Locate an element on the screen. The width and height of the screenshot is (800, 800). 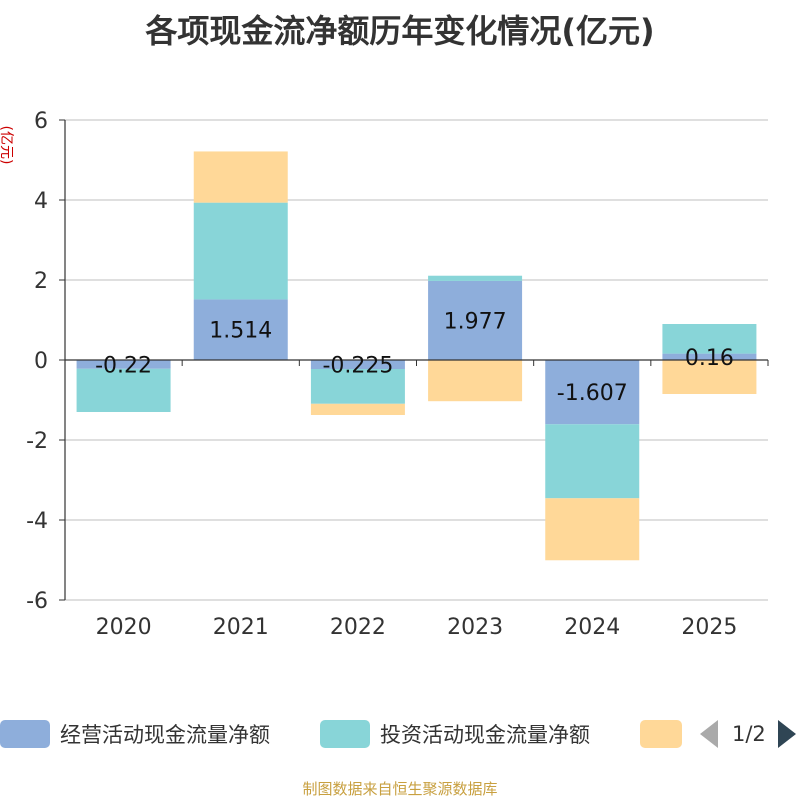
legend-swatch-operating is located at coordinates (25, 734).